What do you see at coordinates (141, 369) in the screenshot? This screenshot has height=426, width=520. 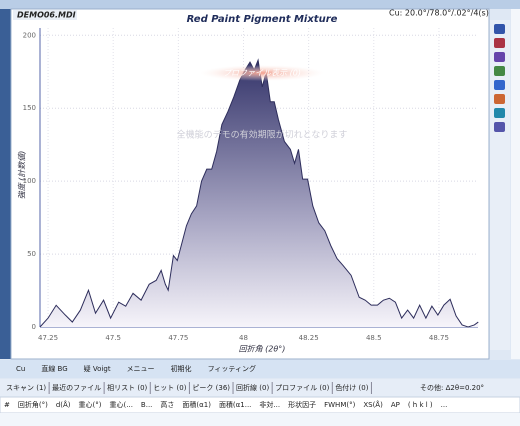 I see `toolbar-button: メニュー` at bounding box center [141, 369].